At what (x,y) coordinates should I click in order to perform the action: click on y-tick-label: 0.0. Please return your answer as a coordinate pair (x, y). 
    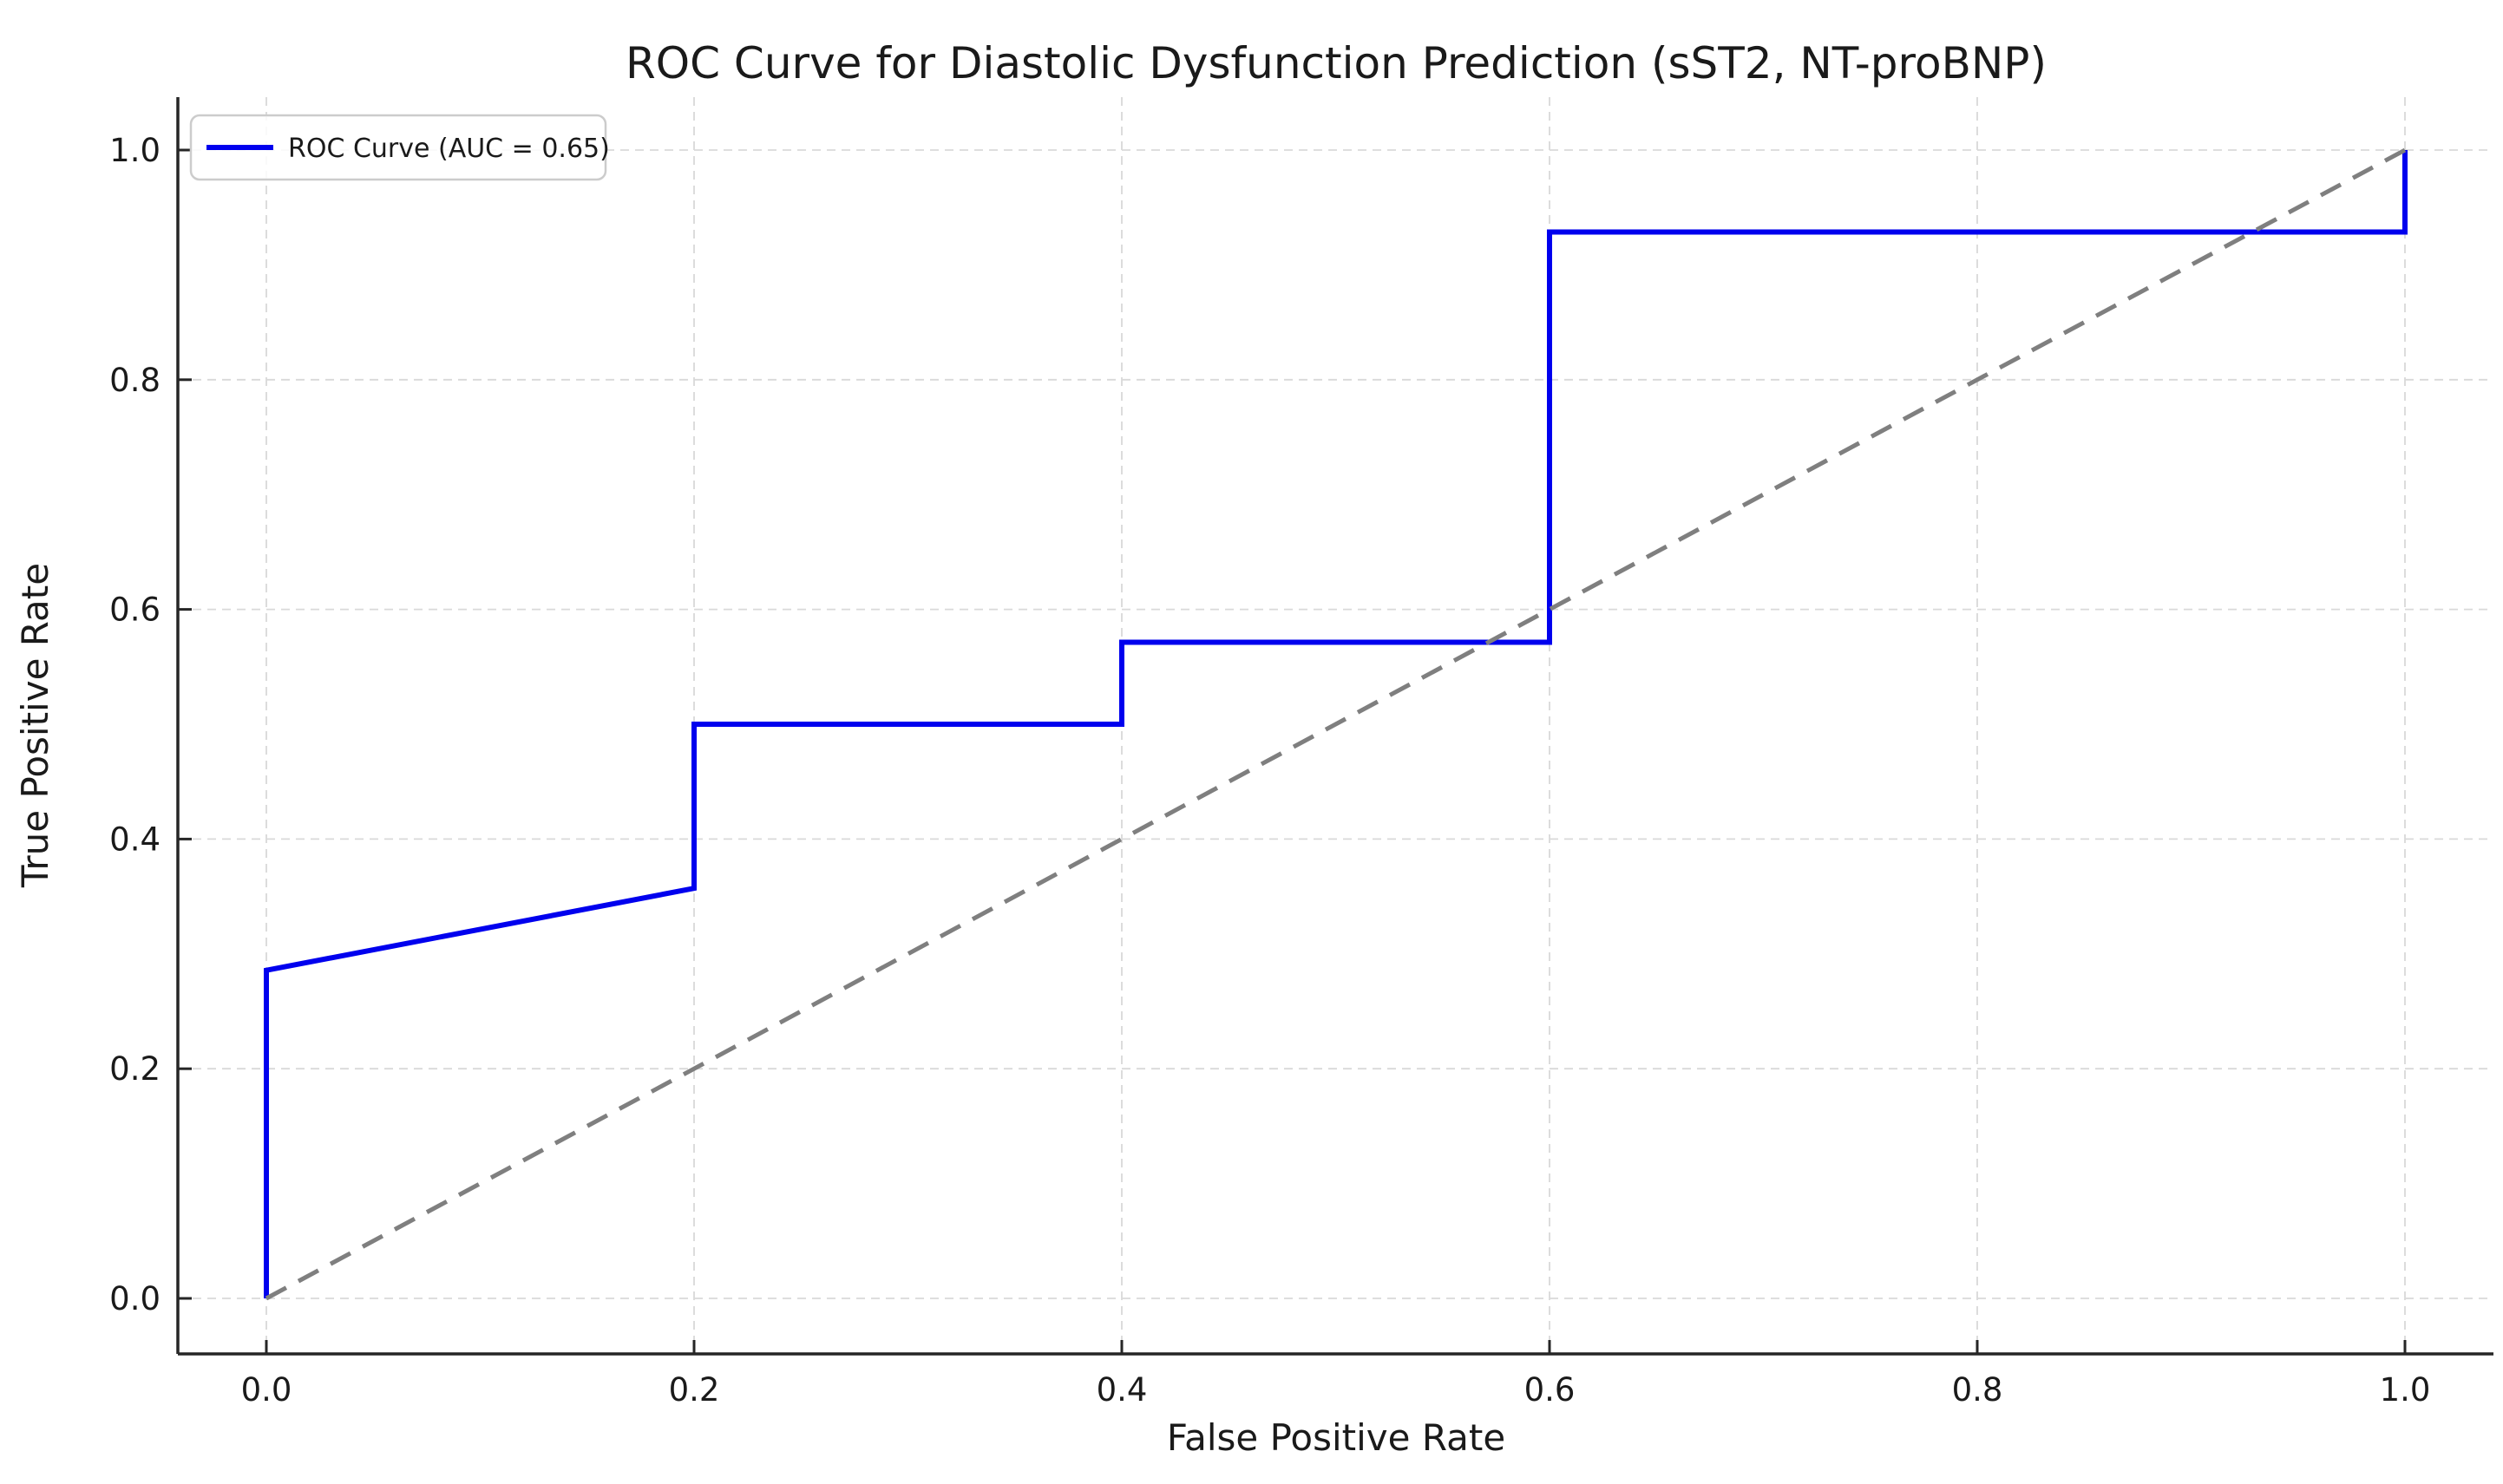
    Looking at the image, I should click on (135, 1298).